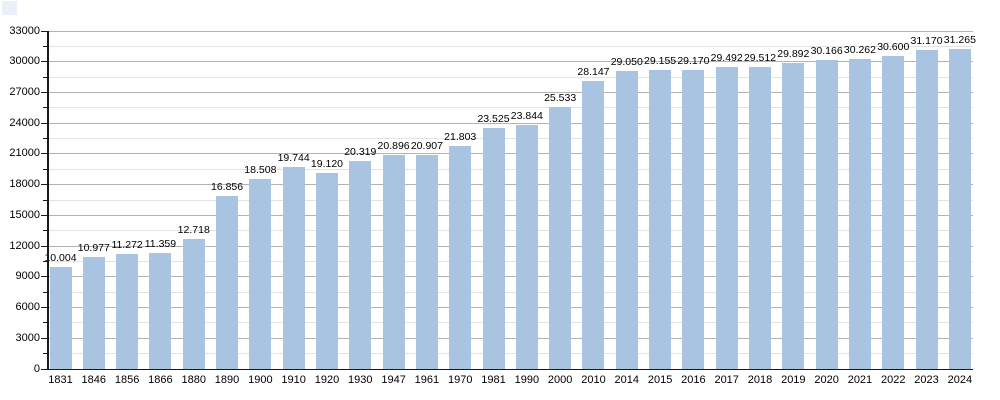  What do you see at coordinates (60, 257) in the screenshot?
I see `bar-value-label: 10.004` at bounding box center [60, 257].